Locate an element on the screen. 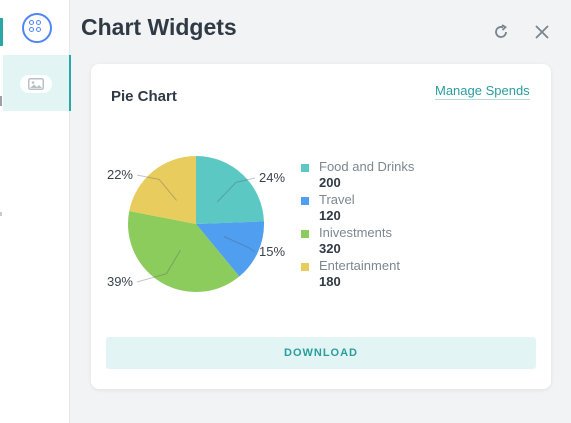  legend-value: 200 is located at coordinates (330, 182).